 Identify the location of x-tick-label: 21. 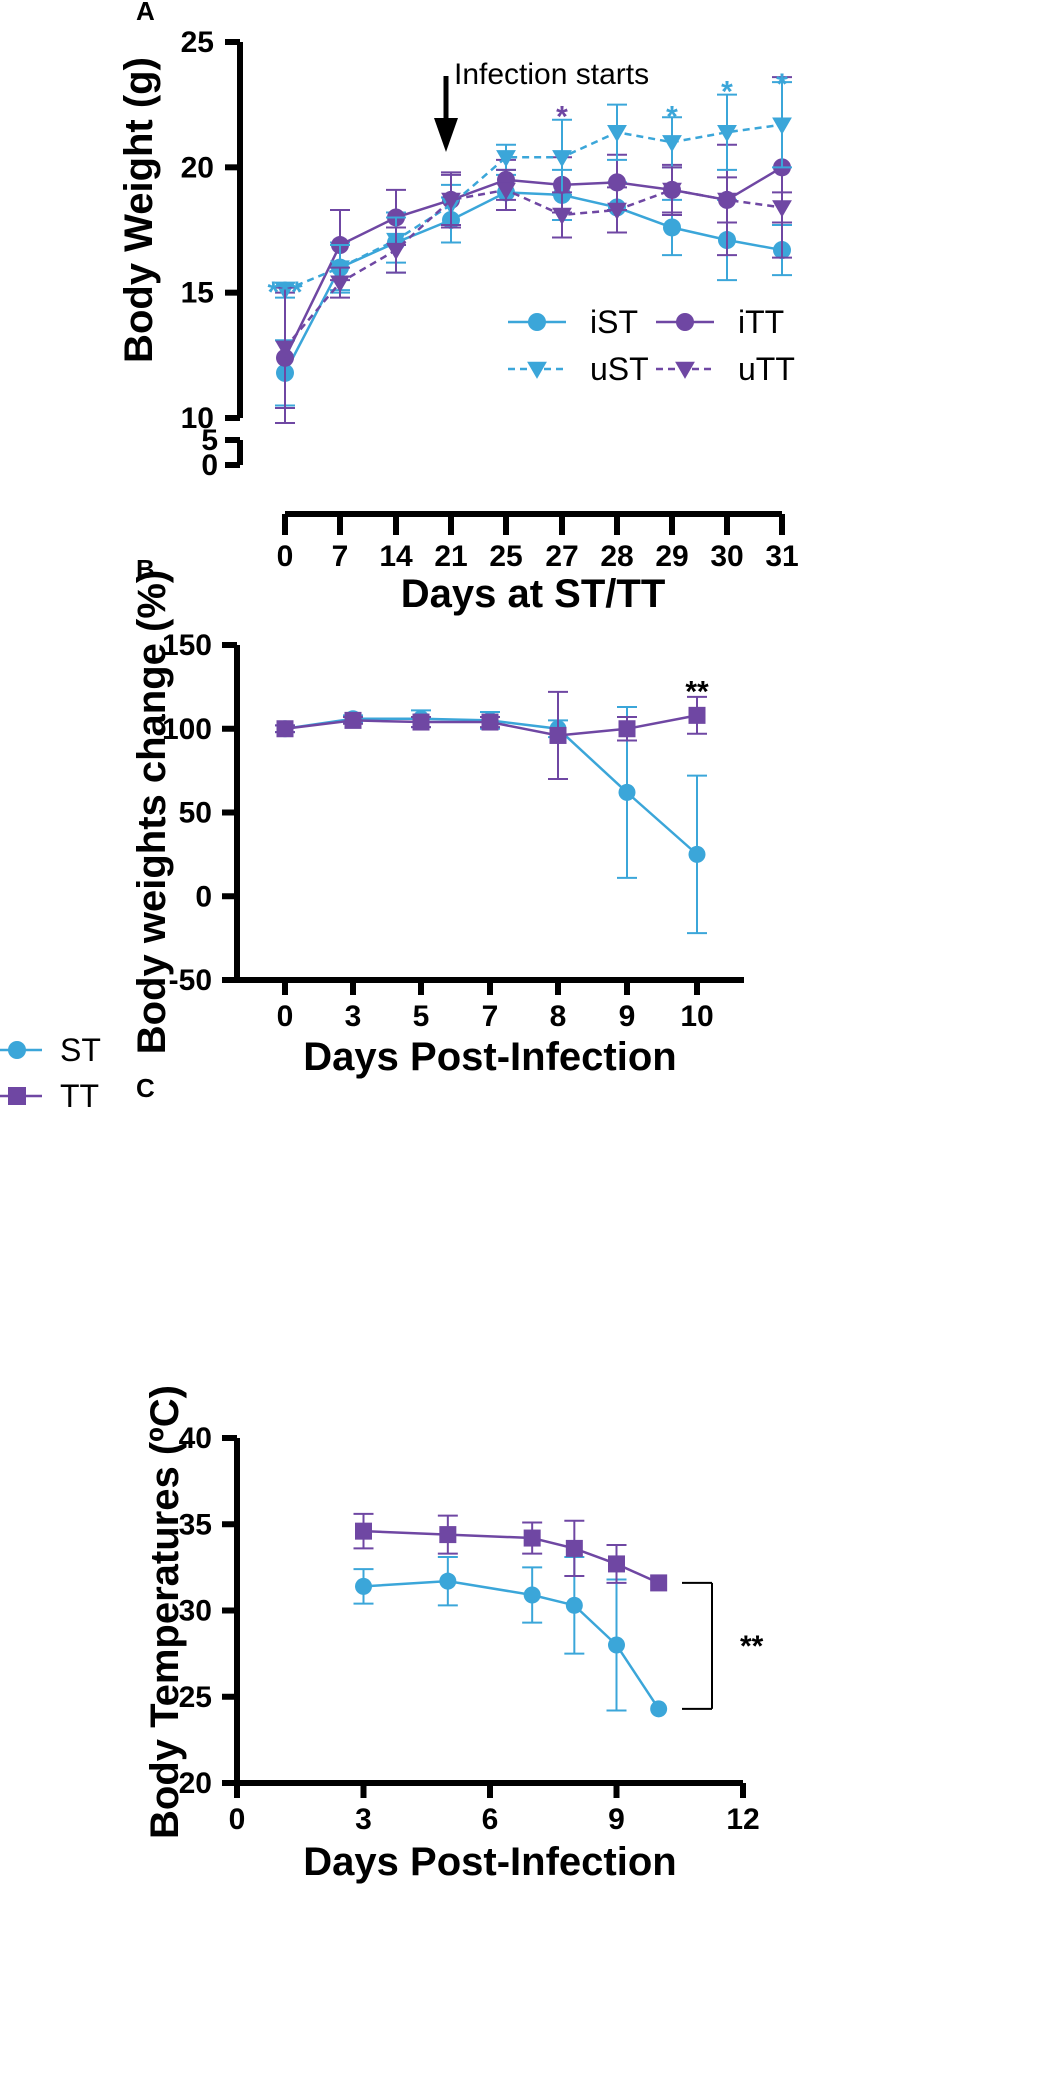
(450, 556).